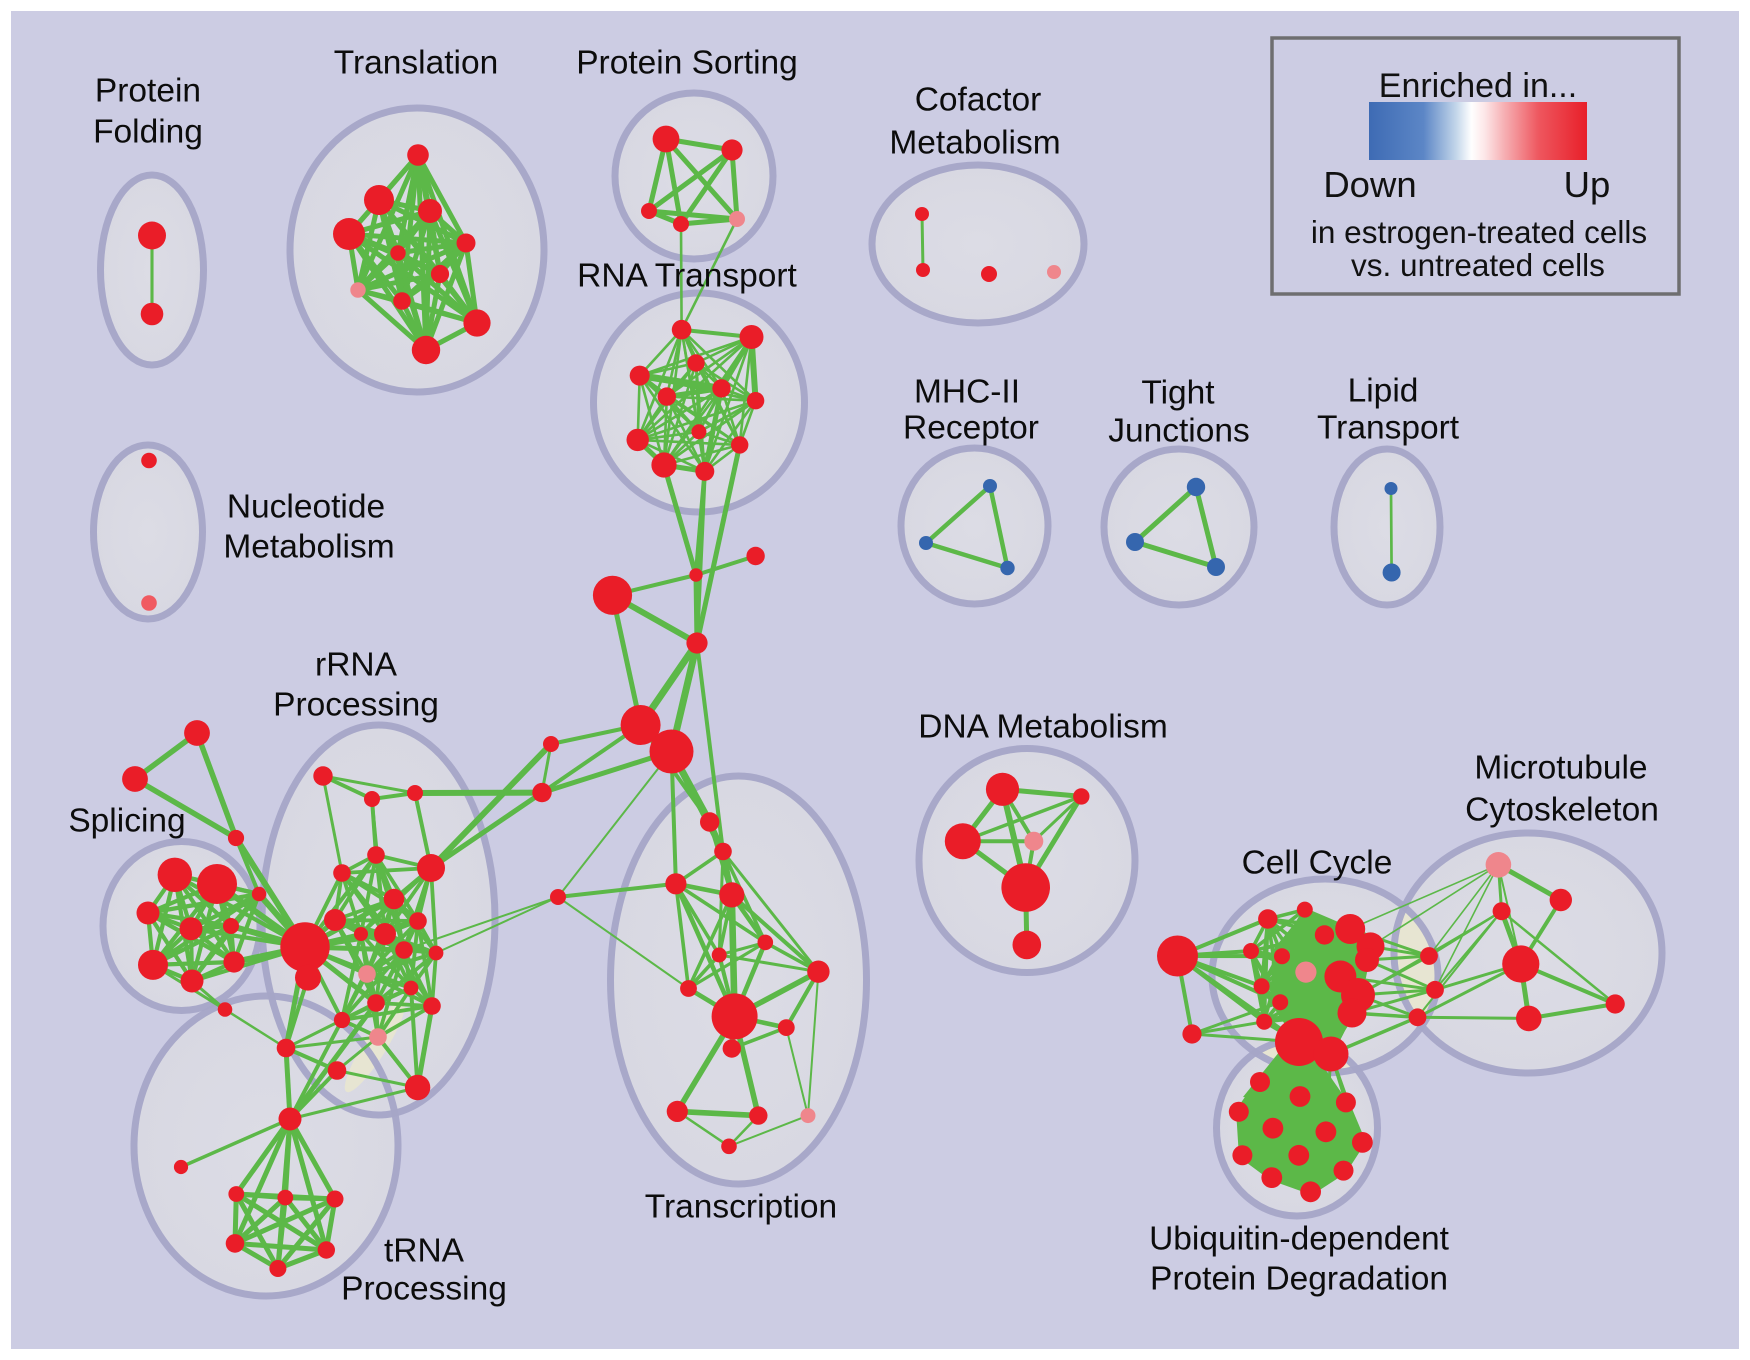 The height and width of the screenshot is (1360, 1750). Describe the element at coordinates (424, 1251) in the screenshot. I see `svg-text: tRNA` at that location.